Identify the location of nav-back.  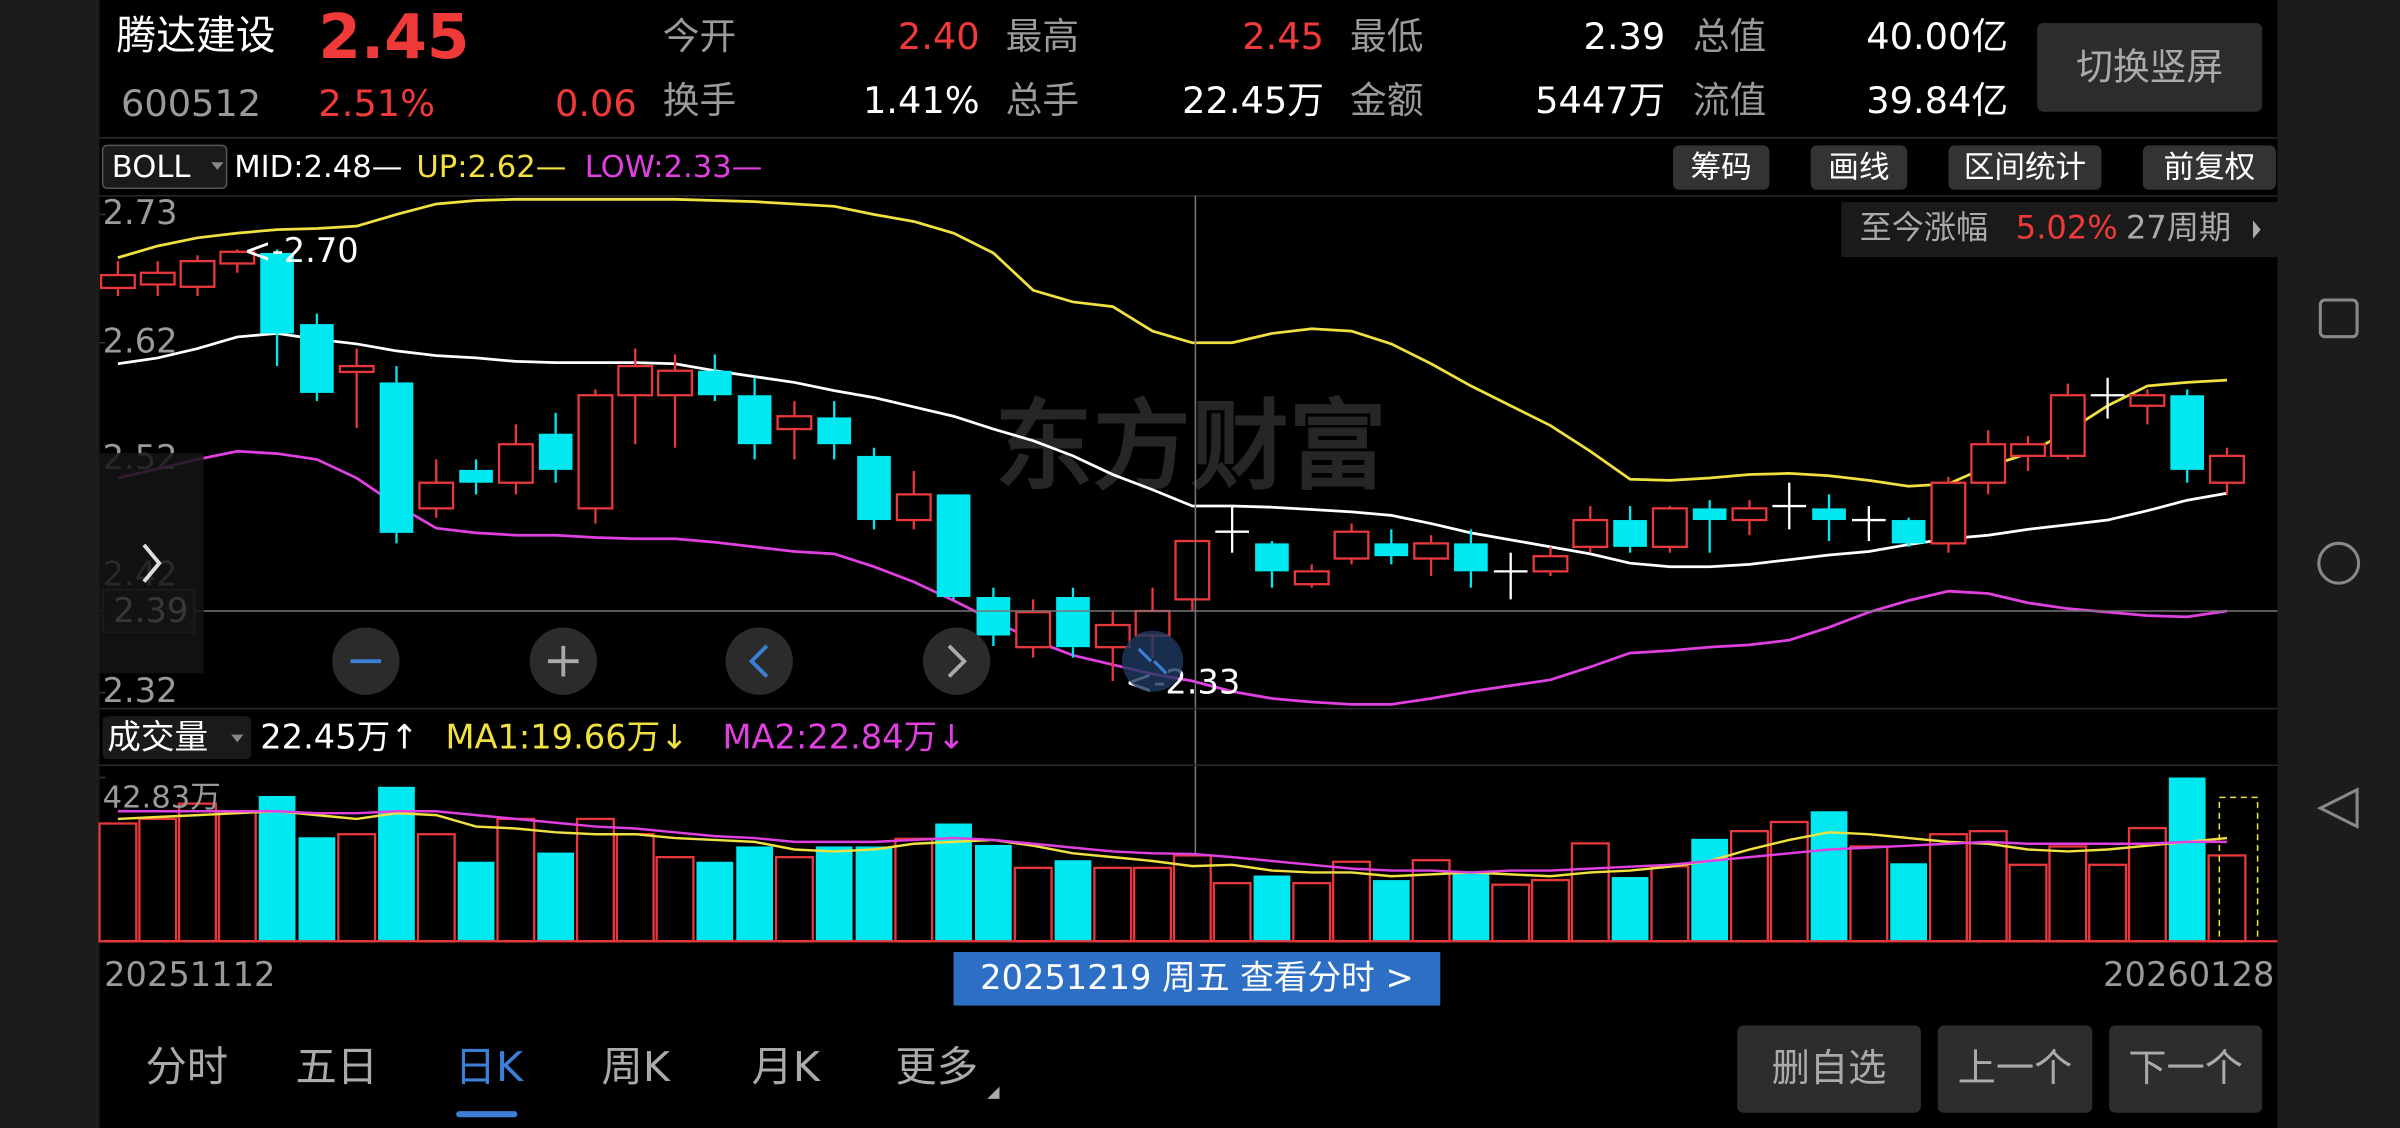
(2337, 808).